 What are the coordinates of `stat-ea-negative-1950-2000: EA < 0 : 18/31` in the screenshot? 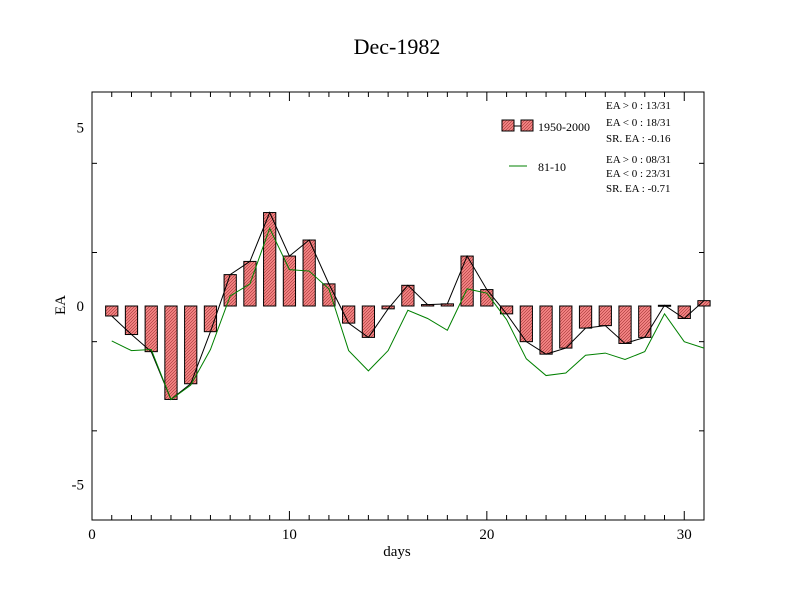 It's located at (638, 123).